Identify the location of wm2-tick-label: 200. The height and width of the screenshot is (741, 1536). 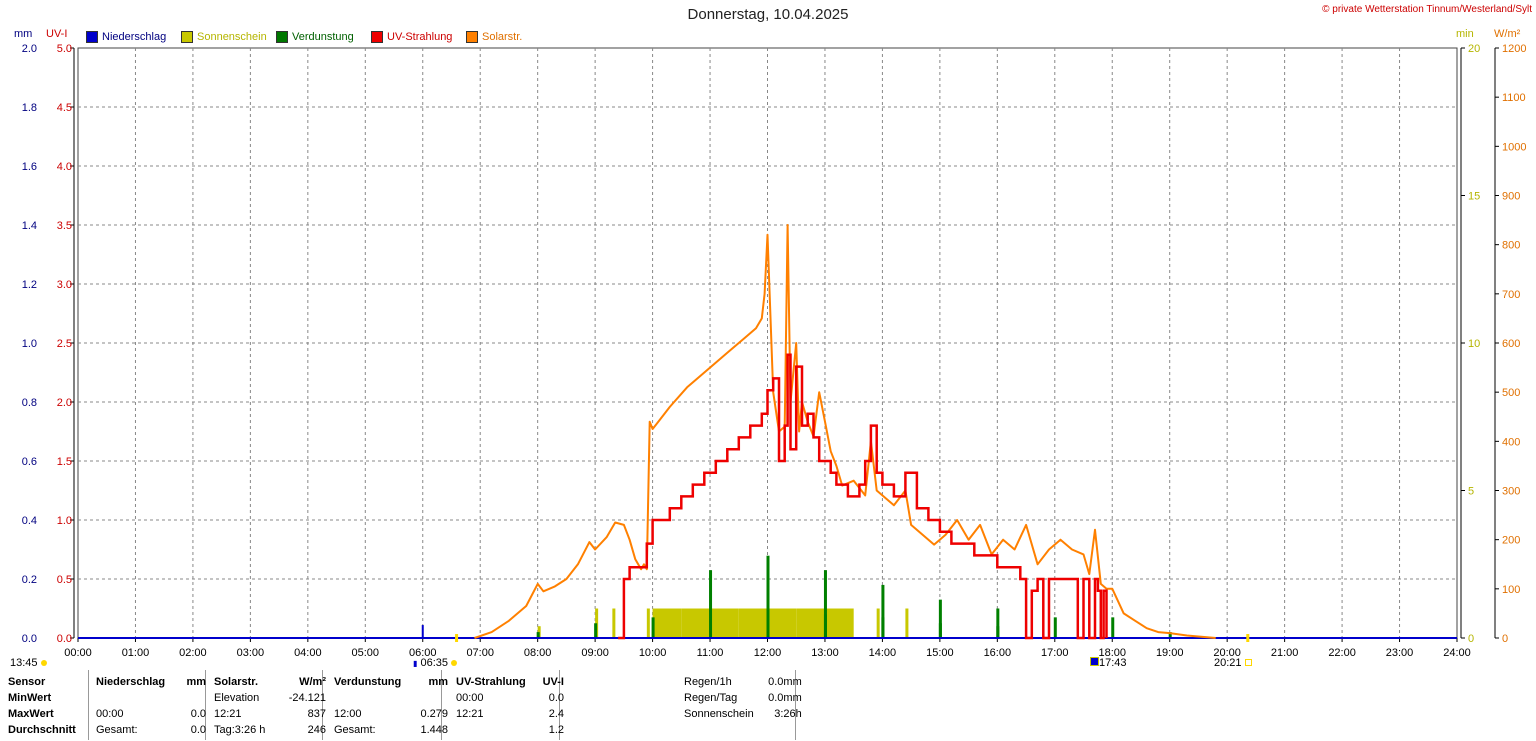
(1511, 541).